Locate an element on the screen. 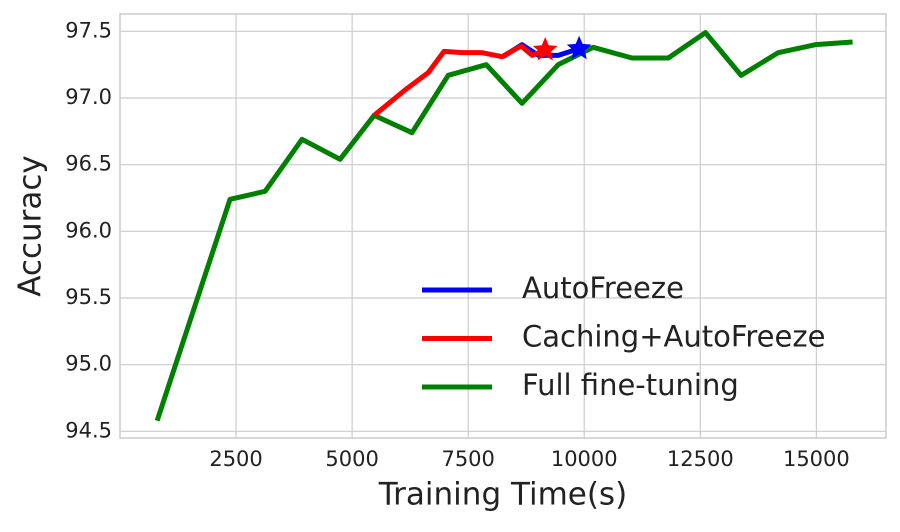 The height and width of the screenshot is (532, 900). legend-label: Full fine-tuning is located at coordinates (630, 385).